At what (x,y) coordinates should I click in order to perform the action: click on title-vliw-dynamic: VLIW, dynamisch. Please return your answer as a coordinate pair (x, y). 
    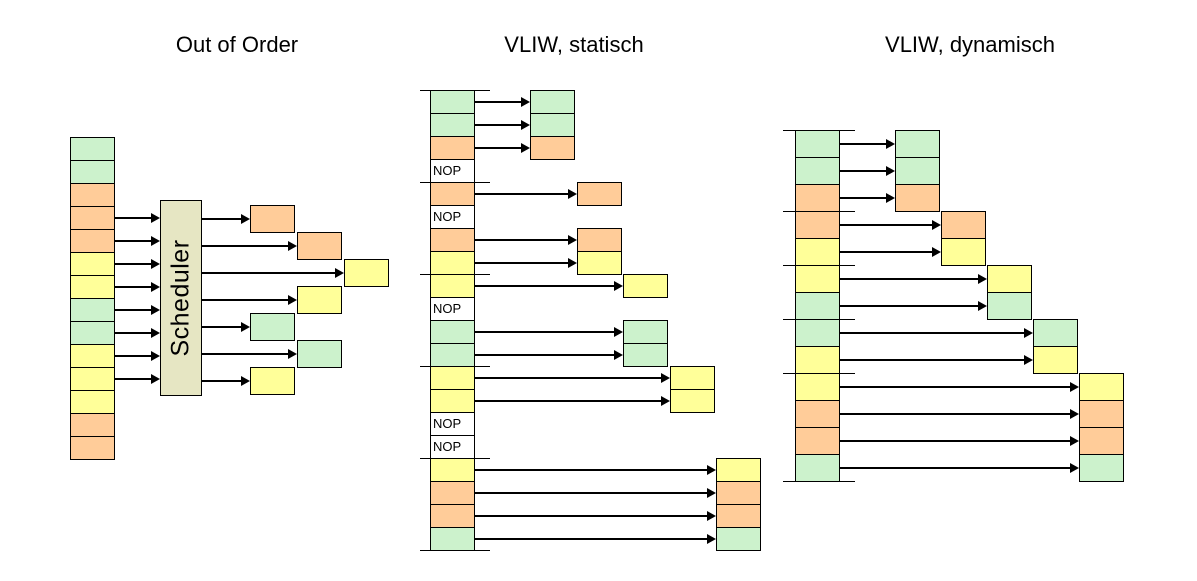
    Looking at the image, I should click on (970, 44).